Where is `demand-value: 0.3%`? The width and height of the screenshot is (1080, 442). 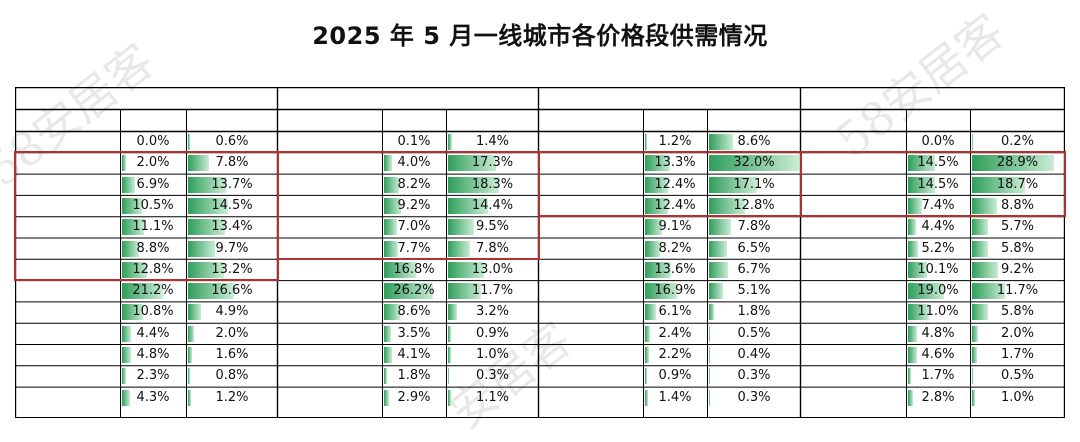
demand-value: 0.3% is located at coordinates (492, 375).